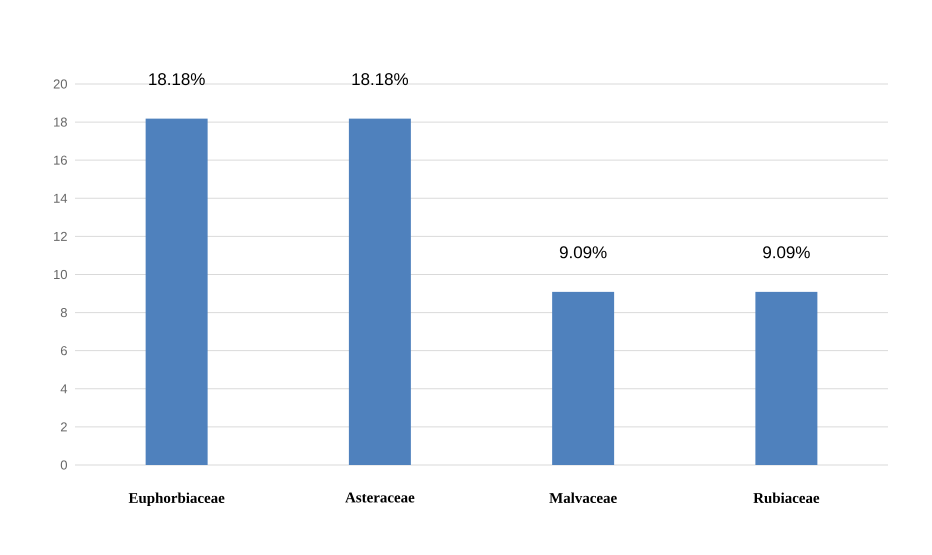 This screenshot has width=932, height=555. What do you see at coordinates (379, 497) in the screenshot?
I see `x-tick-label: Asteraceae` at bounding box center [379, 497].